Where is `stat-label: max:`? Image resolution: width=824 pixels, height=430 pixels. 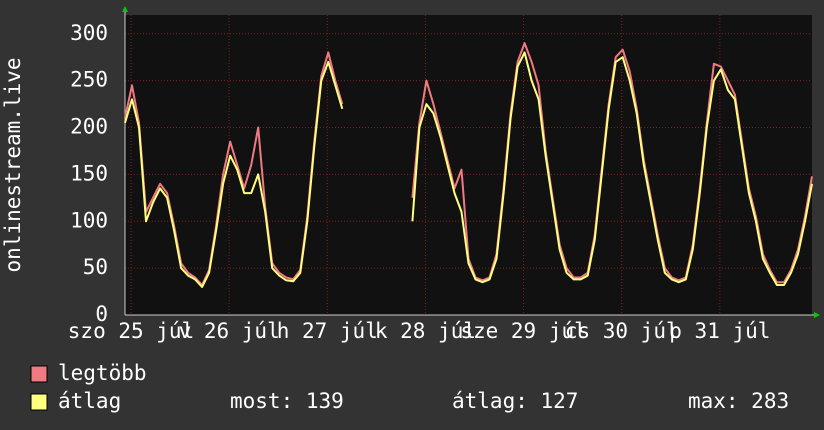 stat-label: max: is located at coordinates (713, 401).